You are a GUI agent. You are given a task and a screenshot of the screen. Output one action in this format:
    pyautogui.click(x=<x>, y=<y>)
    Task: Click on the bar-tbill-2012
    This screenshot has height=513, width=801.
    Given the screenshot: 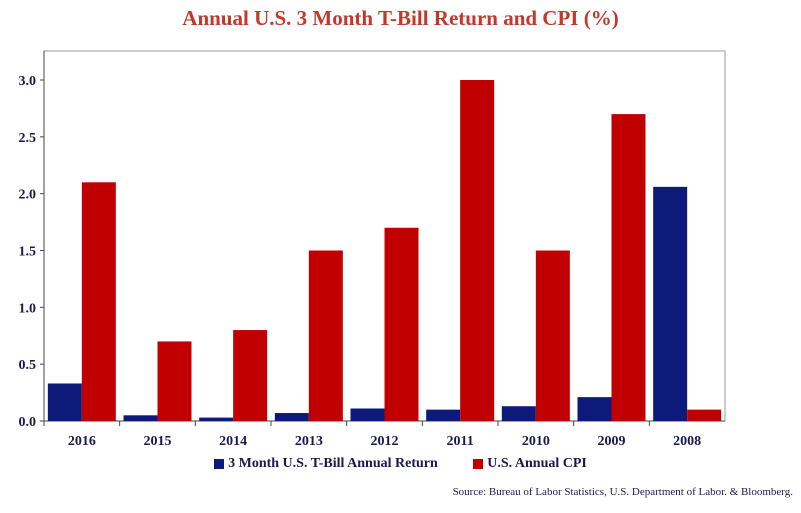 What is the action you would take?
    pyautogui.click(x=367, y=414)
    